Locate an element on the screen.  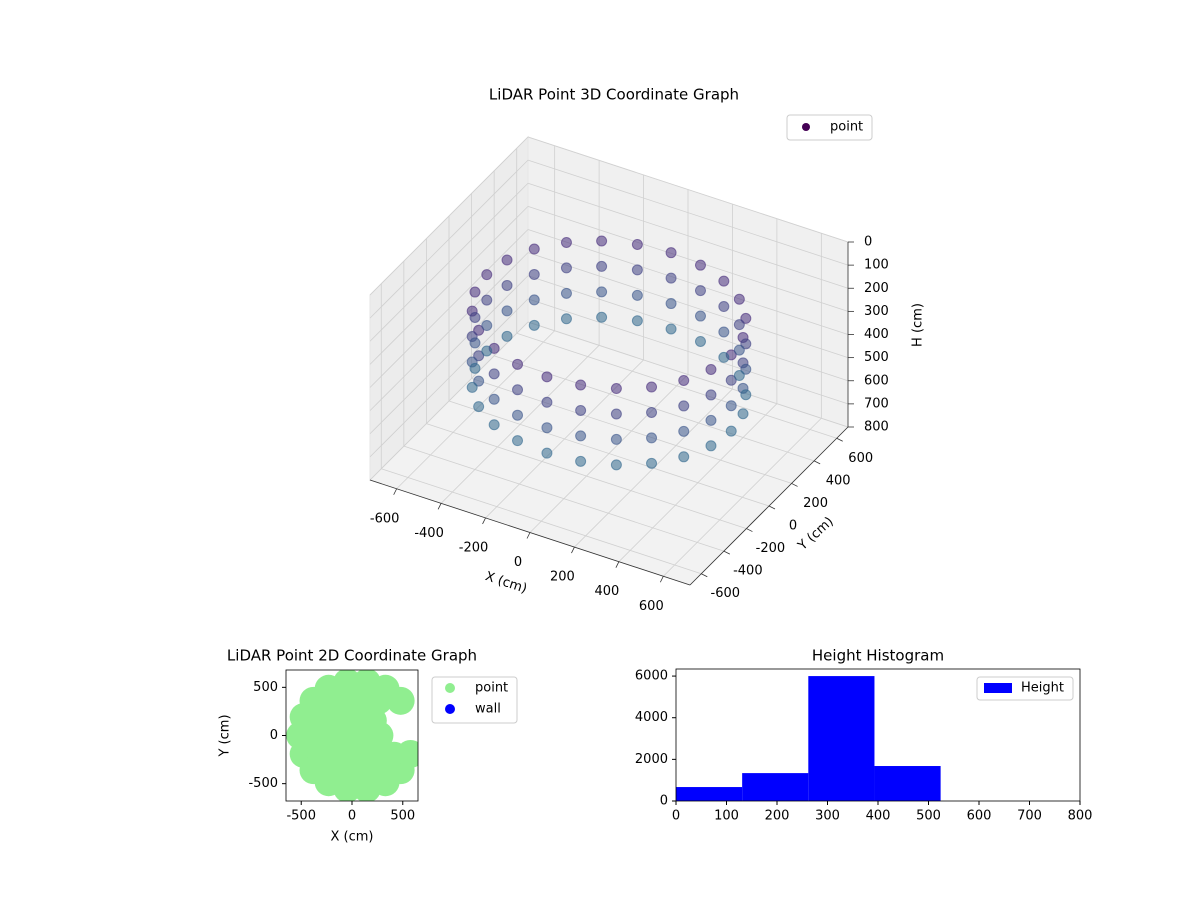
legend: Height is located at coordinates (1025, 688).